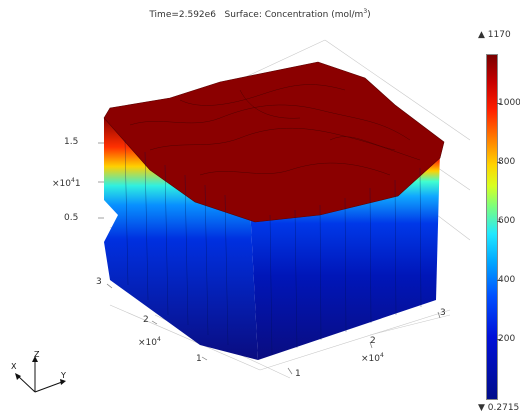  Describe the element at coordinates (77, 184) in the screenshot. I see `z-tick-1: 1` at that location.